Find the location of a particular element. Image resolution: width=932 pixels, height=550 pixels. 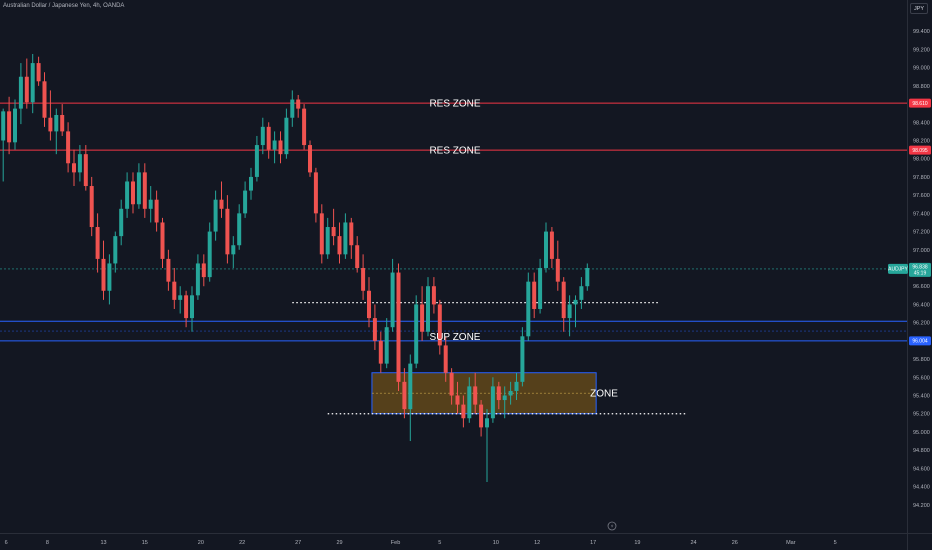

y-tick-label: 98.800 is located at coordinates (921, 87).